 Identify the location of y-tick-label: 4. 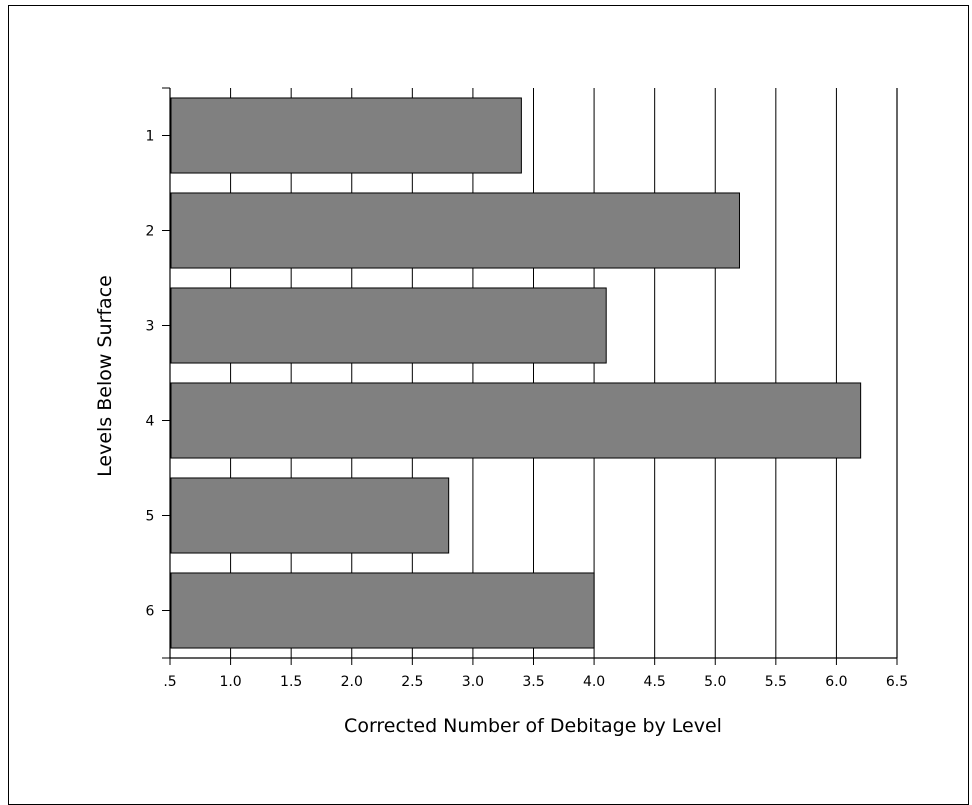
(150, 422).